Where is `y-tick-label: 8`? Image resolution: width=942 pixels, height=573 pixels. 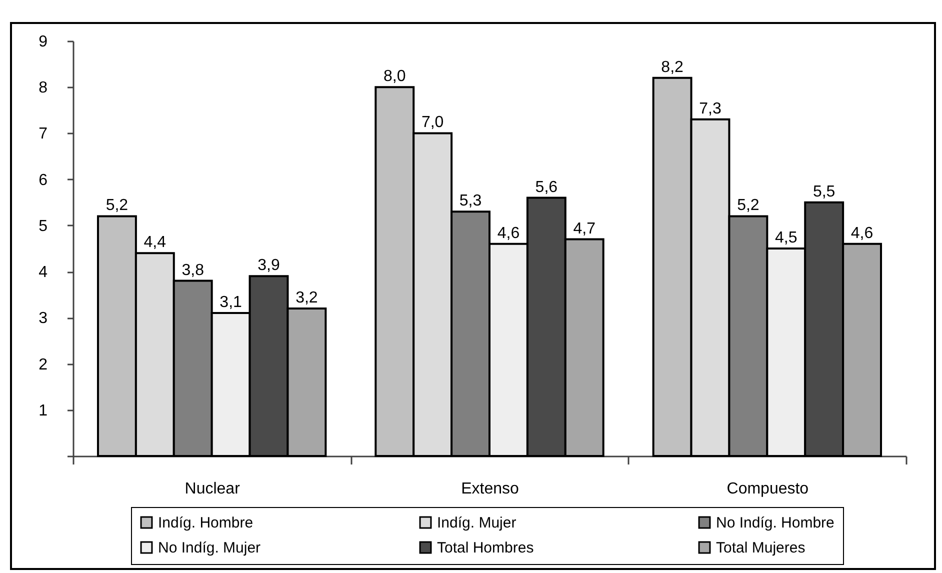 y-tick-label: 8 is located at coordinates (43, 88).